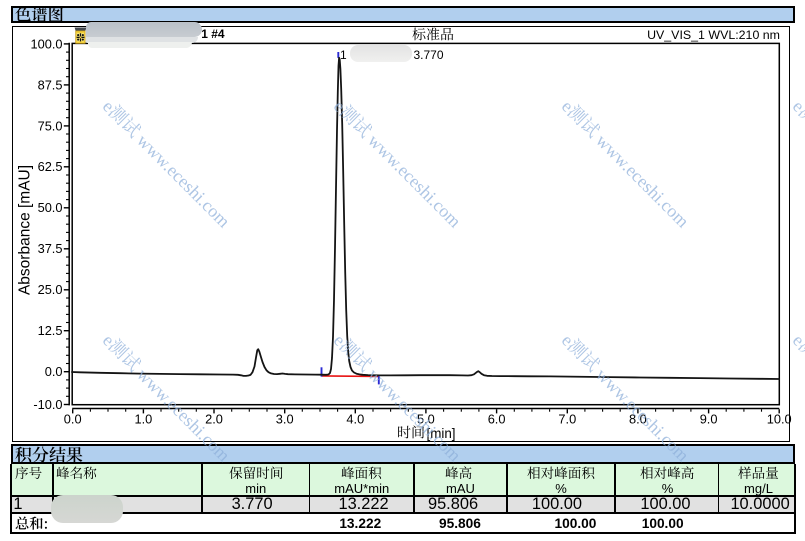  Describe the element at coordinates (50, 248) in the screenshot. I see `svg-text: 37.5` at that location.